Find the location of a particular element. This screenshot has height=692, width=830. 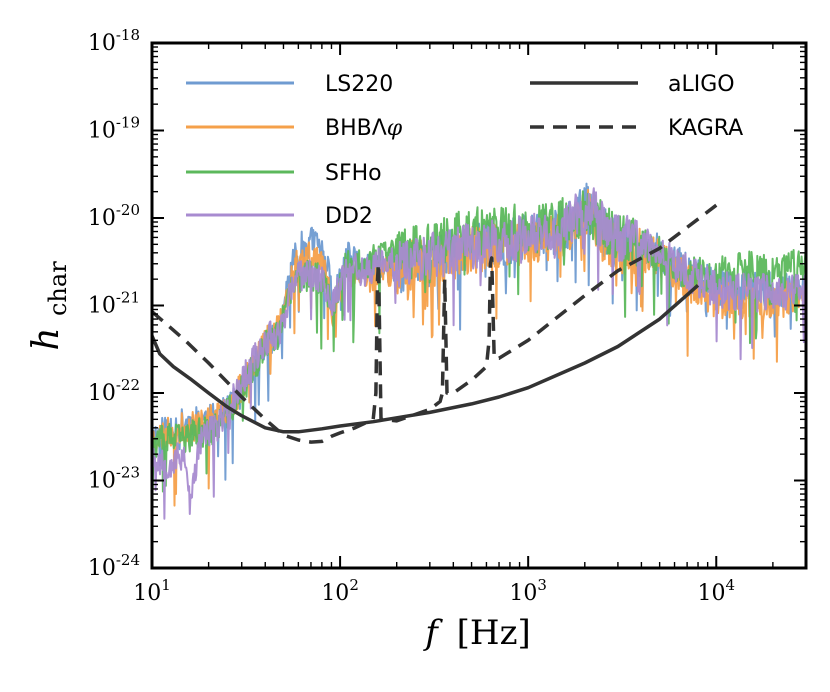

y-tick-label-exp: -24 is located at coordinates (128, 560).